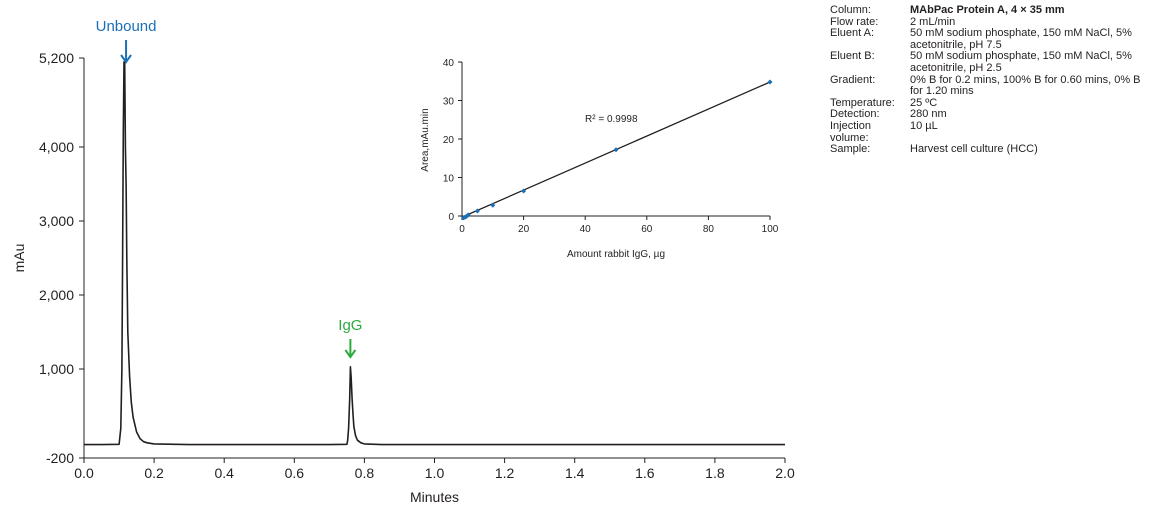 The image size is (1152, 510). Describe the element at coordinates (56, 58) in the screenshot. I see `y-tick-label: 5,200` at that location.